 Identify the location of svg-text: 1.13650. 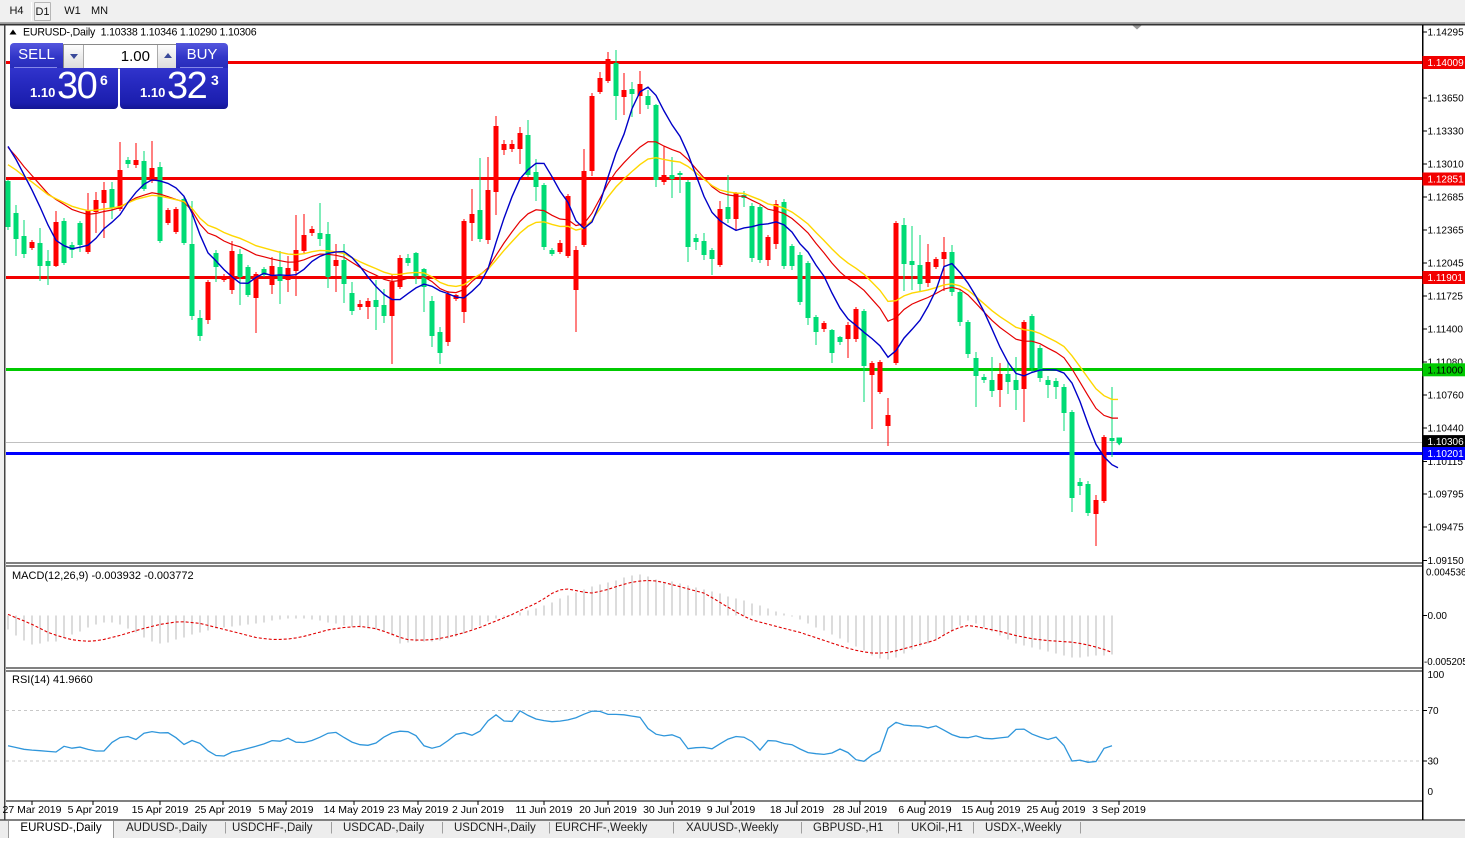
(1446, 99).